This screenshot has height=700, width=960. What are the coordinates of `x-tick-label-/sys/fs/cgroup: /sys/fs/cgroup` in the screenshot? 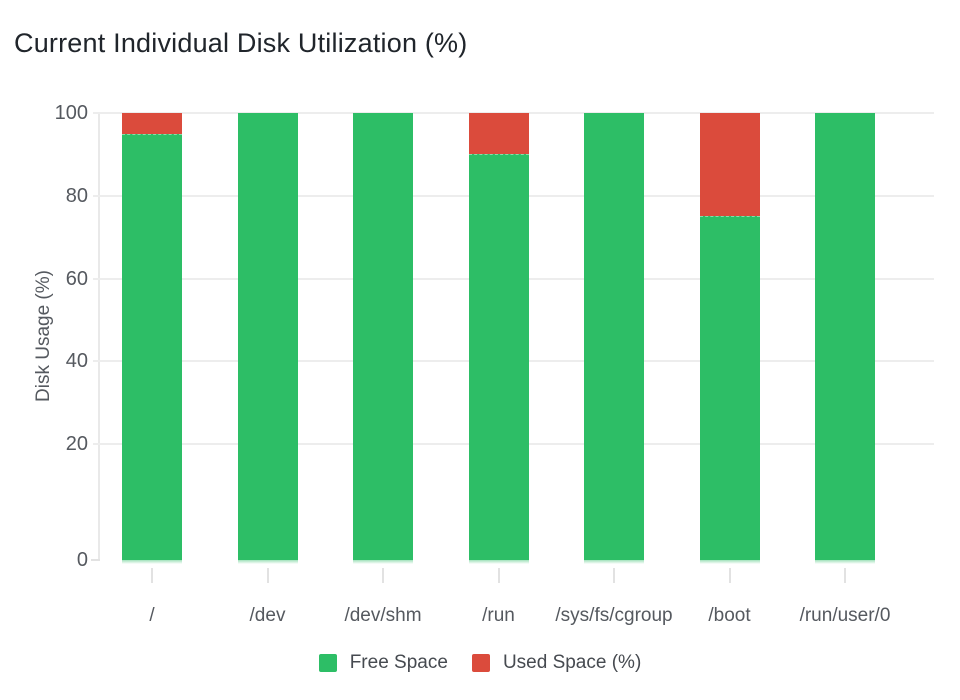 It's located at (614, 615).